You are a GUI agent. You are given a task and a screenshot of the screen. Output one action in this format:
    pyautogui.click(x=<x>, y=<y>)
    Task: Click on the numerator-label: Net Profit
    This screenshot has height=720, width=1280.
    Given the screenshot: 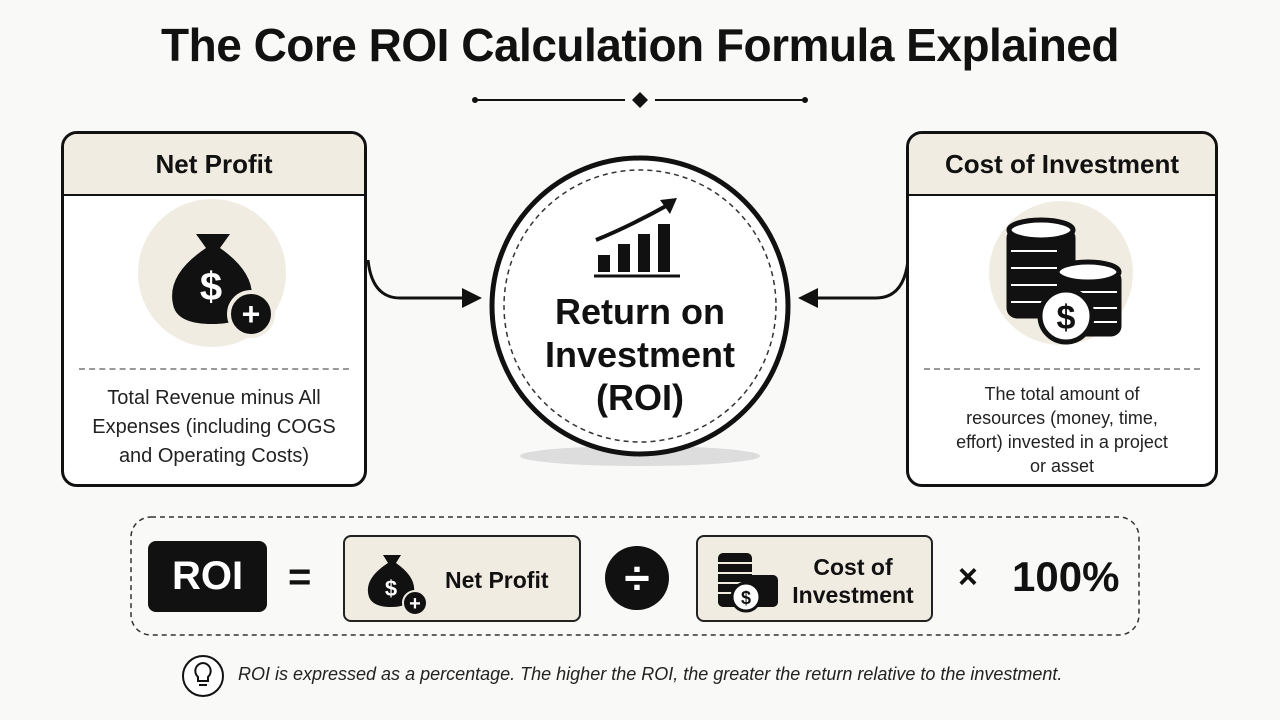 What is the action you would take?
    pyautogui.click(x=497, y=580)
    